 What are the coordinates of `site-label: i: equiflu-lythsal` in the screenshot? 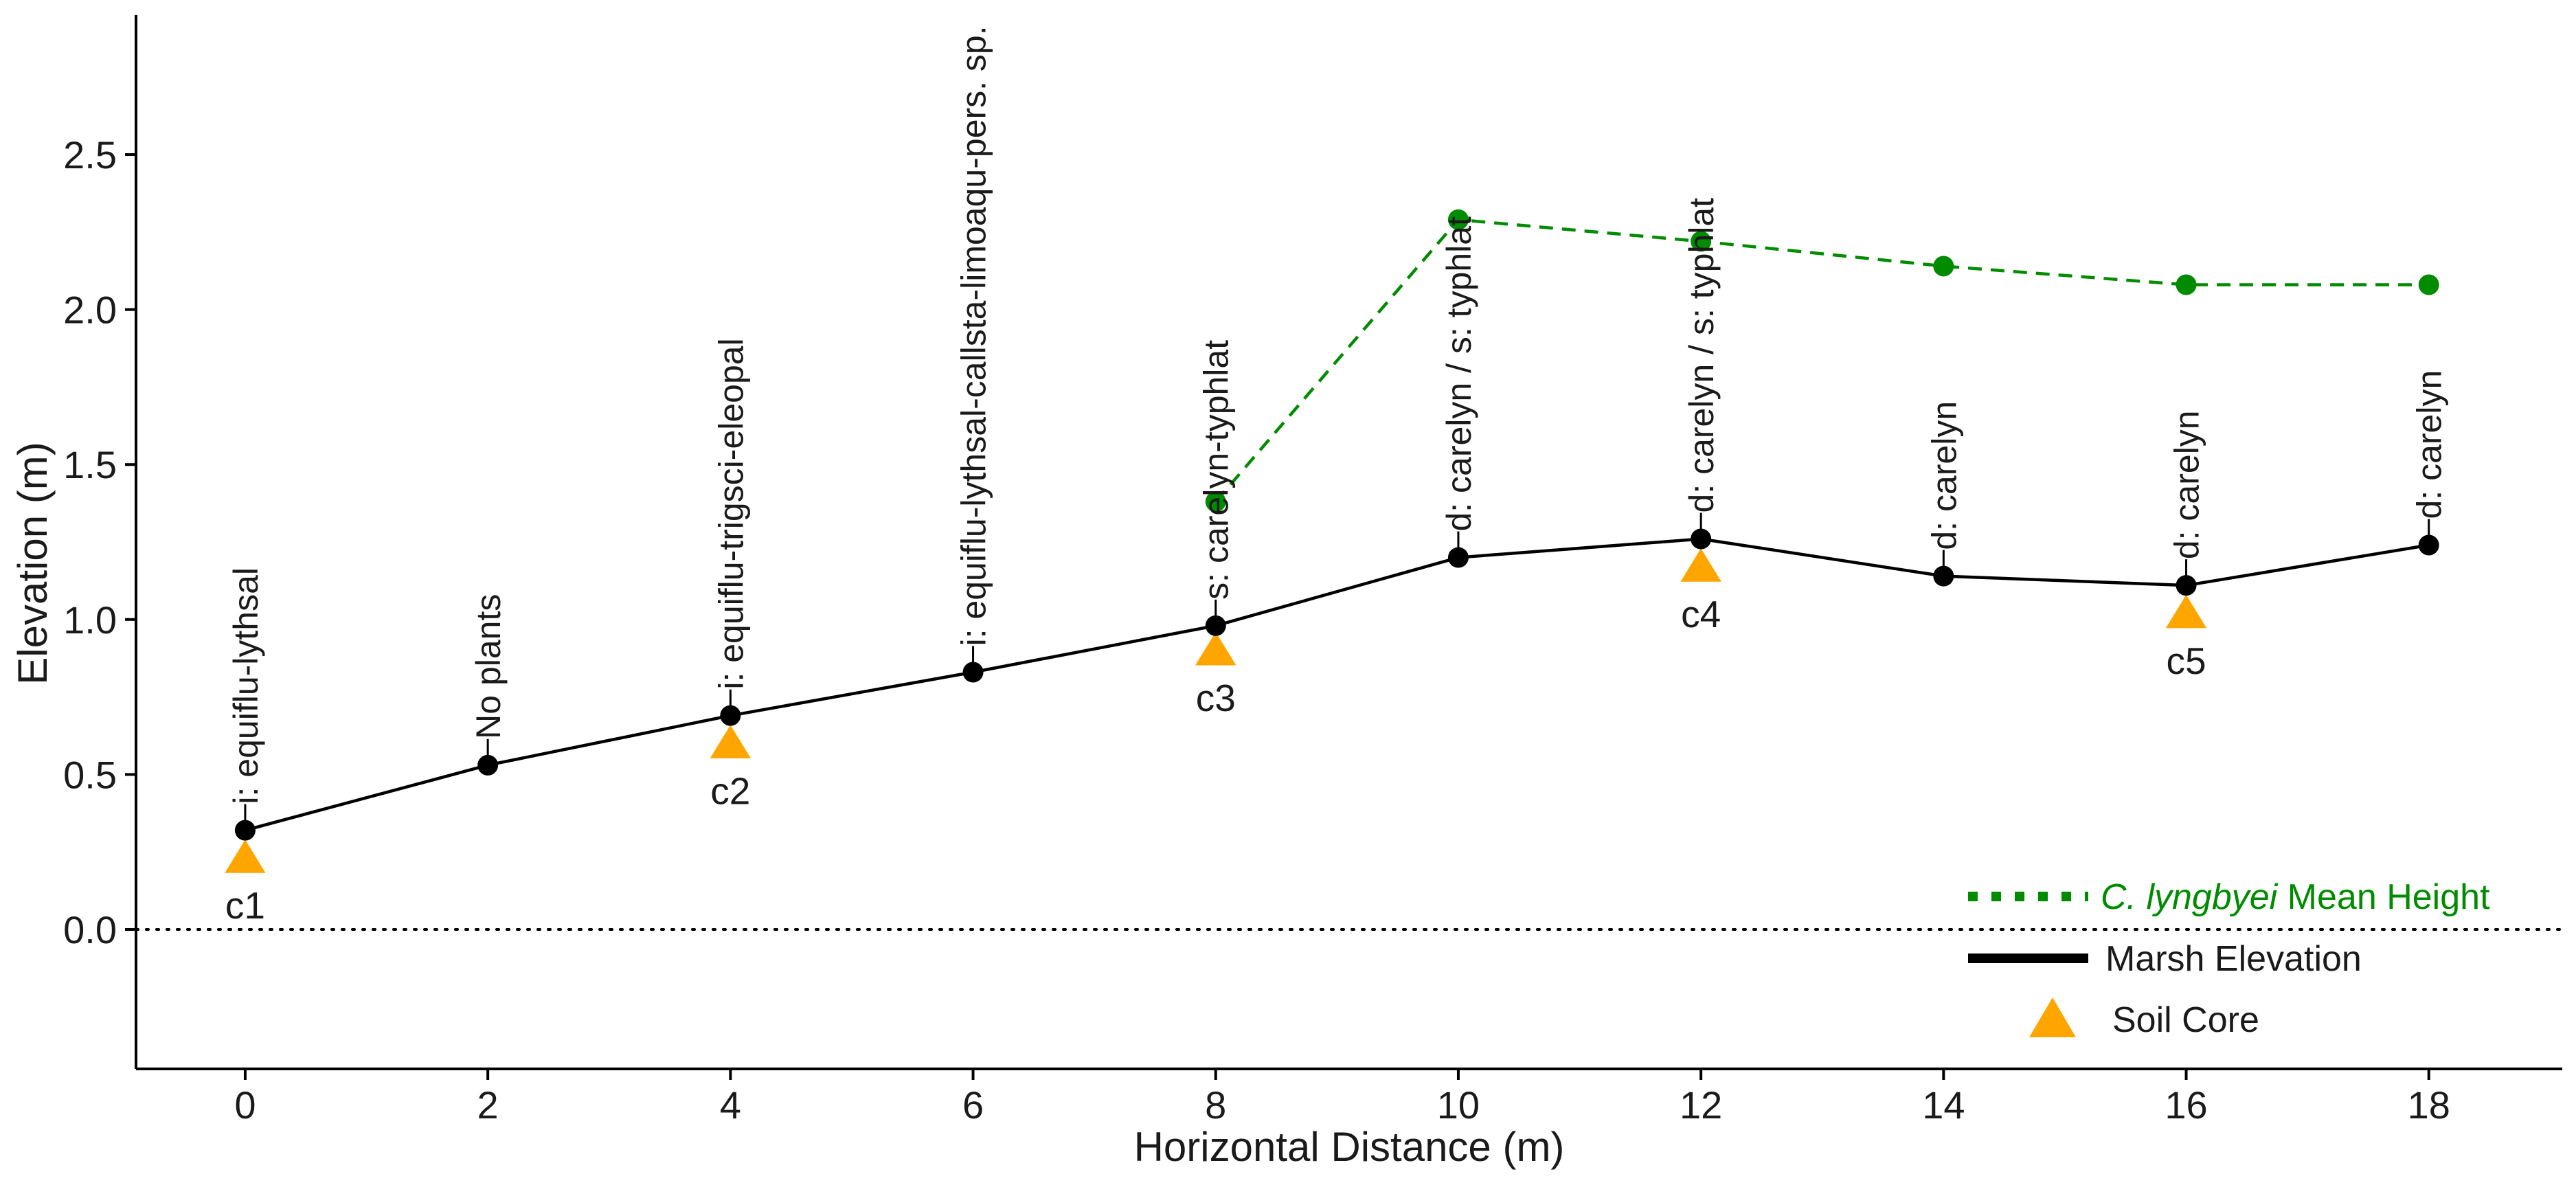 It's located at (246, 685).